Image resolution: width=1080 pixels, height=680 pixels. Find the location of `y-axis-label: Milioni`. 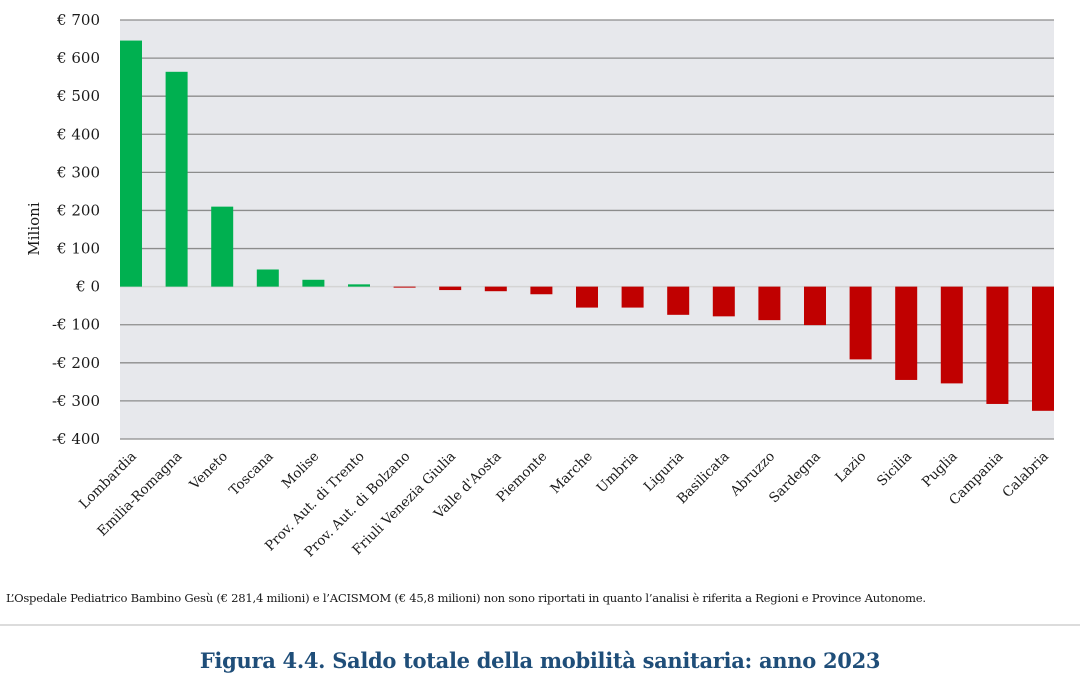

y-axis-label: Milioni is located at coordinates (34, 228).